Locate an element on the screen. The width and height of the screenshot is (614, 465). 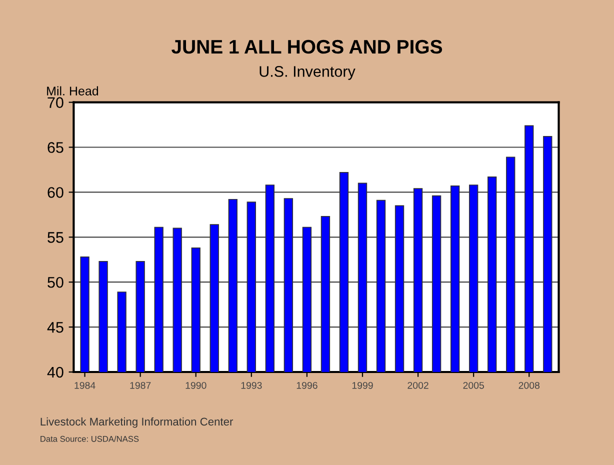
text: Livestock Marketing Information Center is located at coordinates (137, 422).